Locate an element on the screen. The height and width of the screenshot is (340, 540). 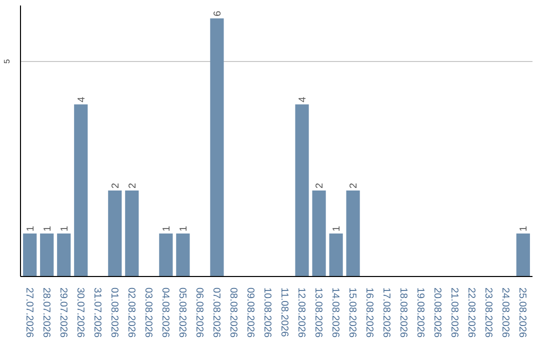
x-tick-label: 07.08.2026 is located at coordinates (216, 313).